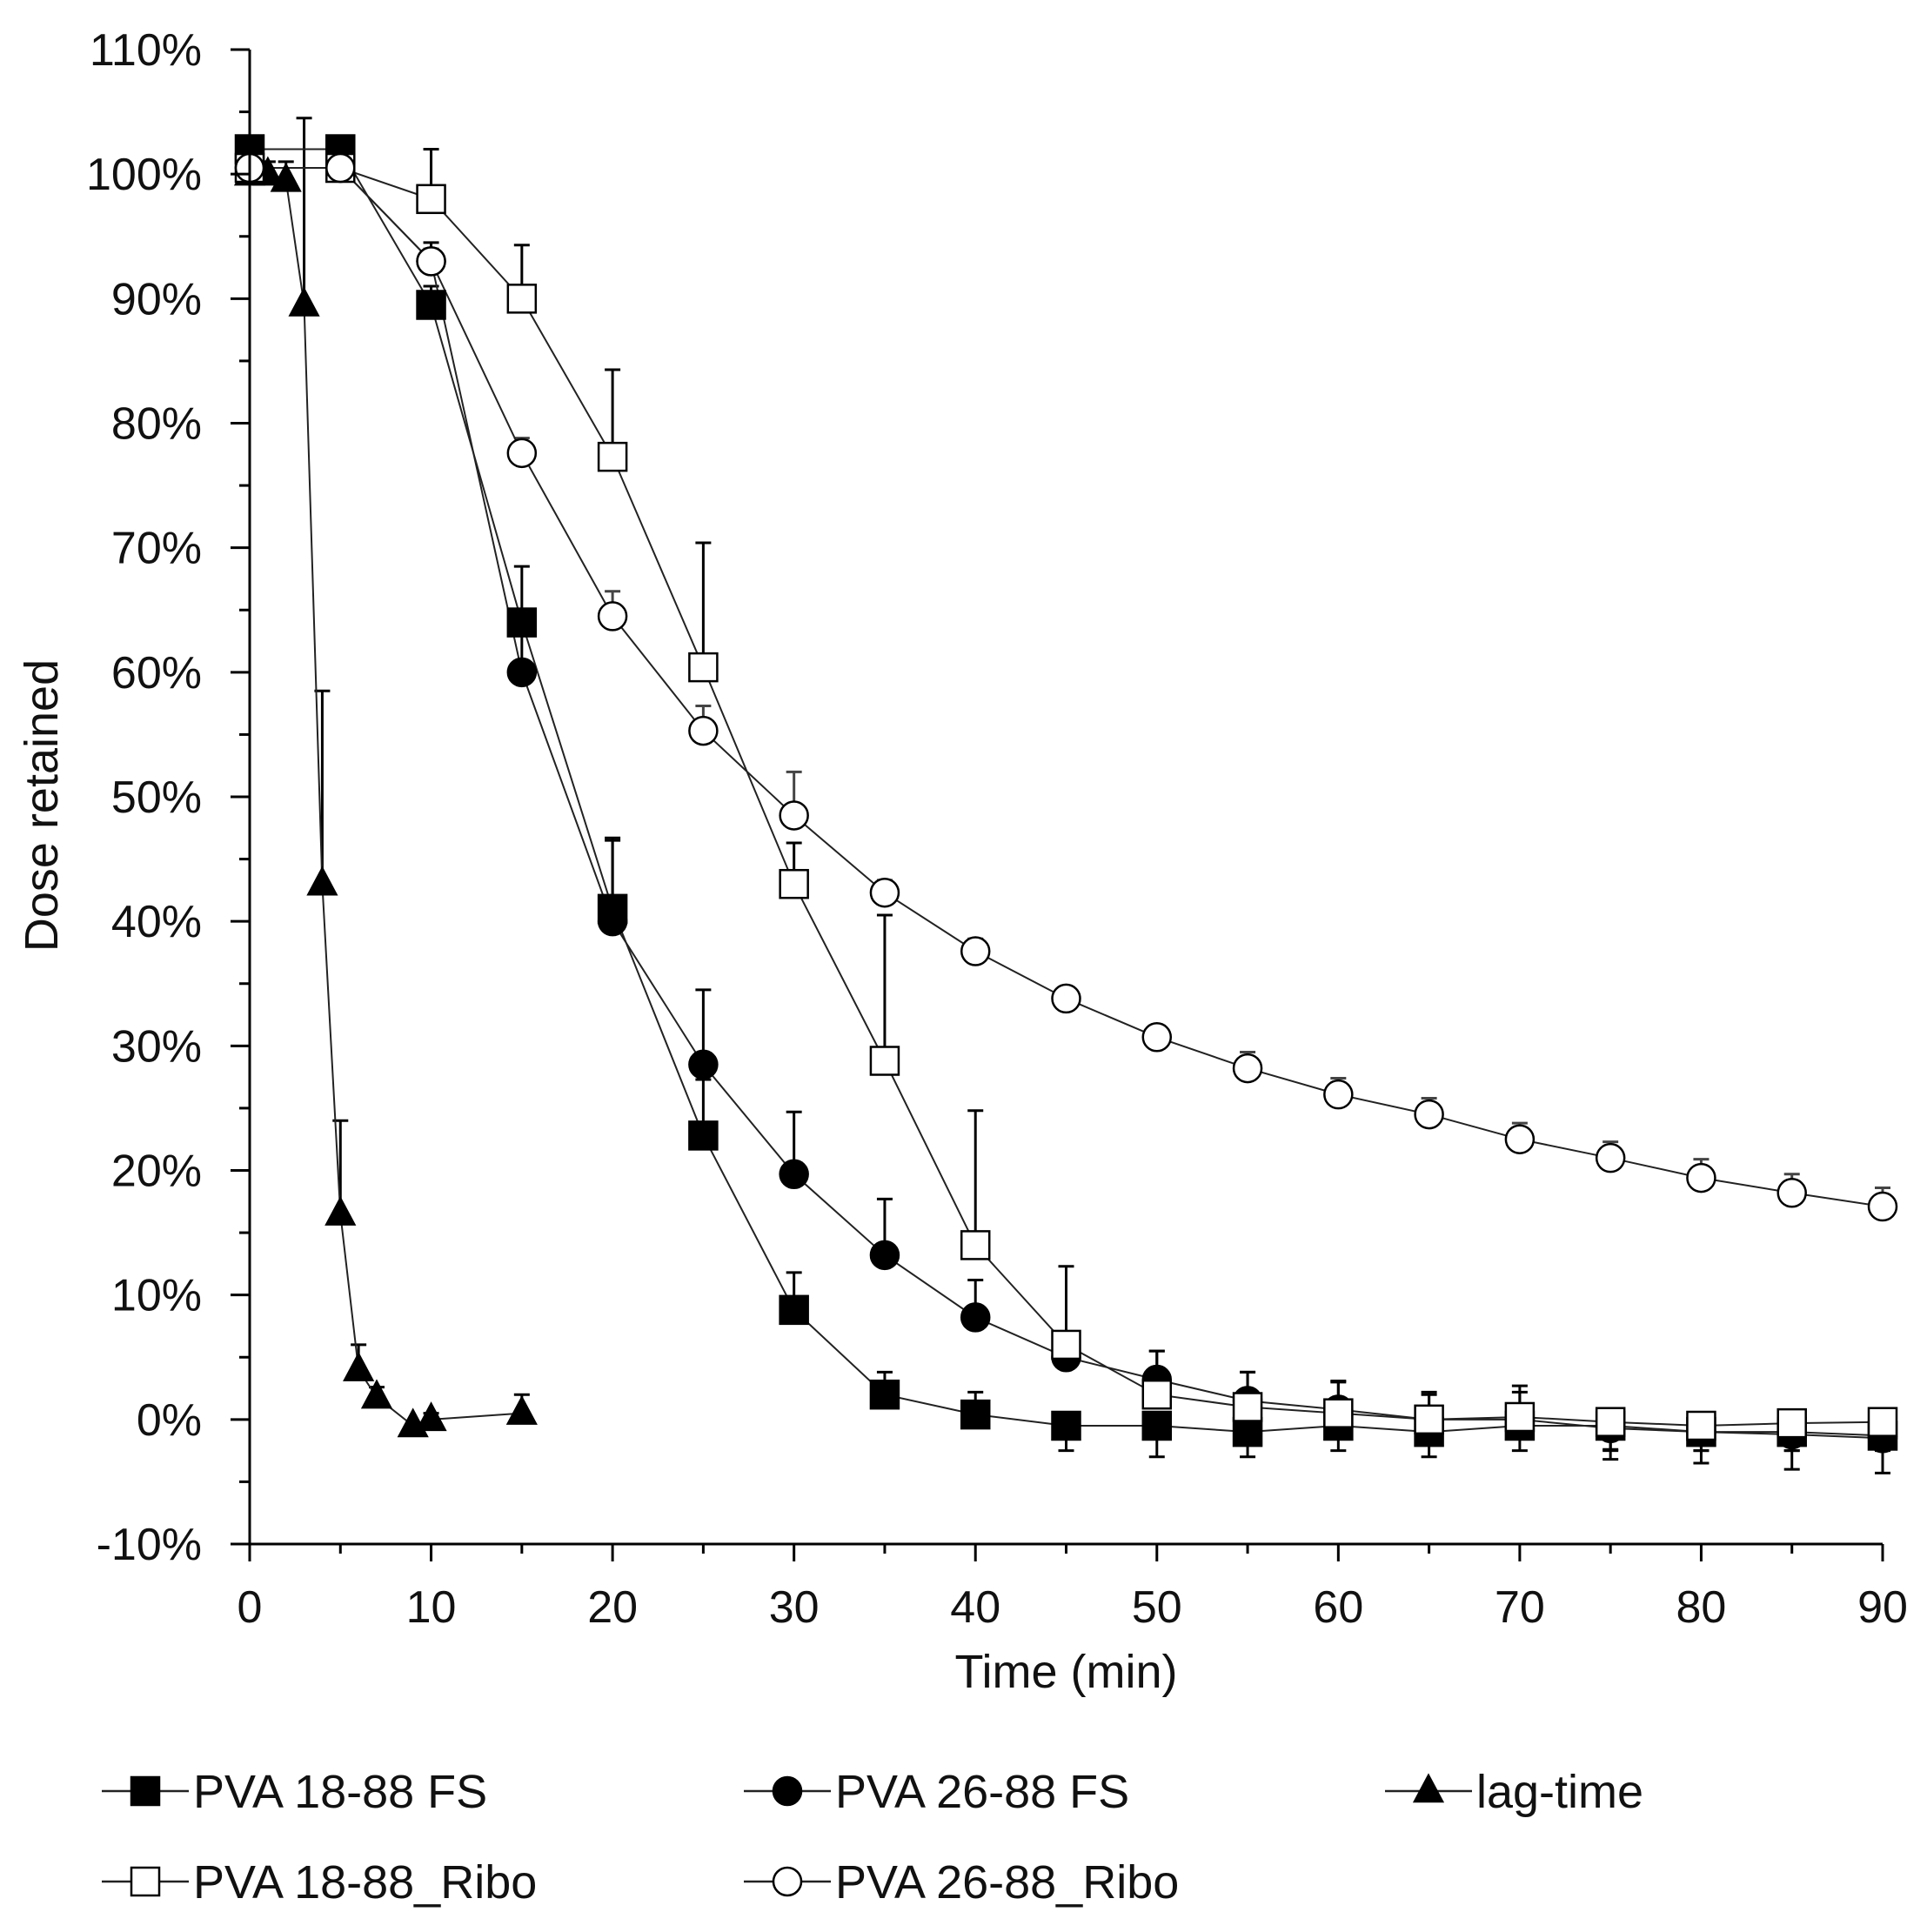 The height and width of the screenshot is (1932, 1927). I want to click on legend-item: PVA 18-88 FS, so click(294, 1792).